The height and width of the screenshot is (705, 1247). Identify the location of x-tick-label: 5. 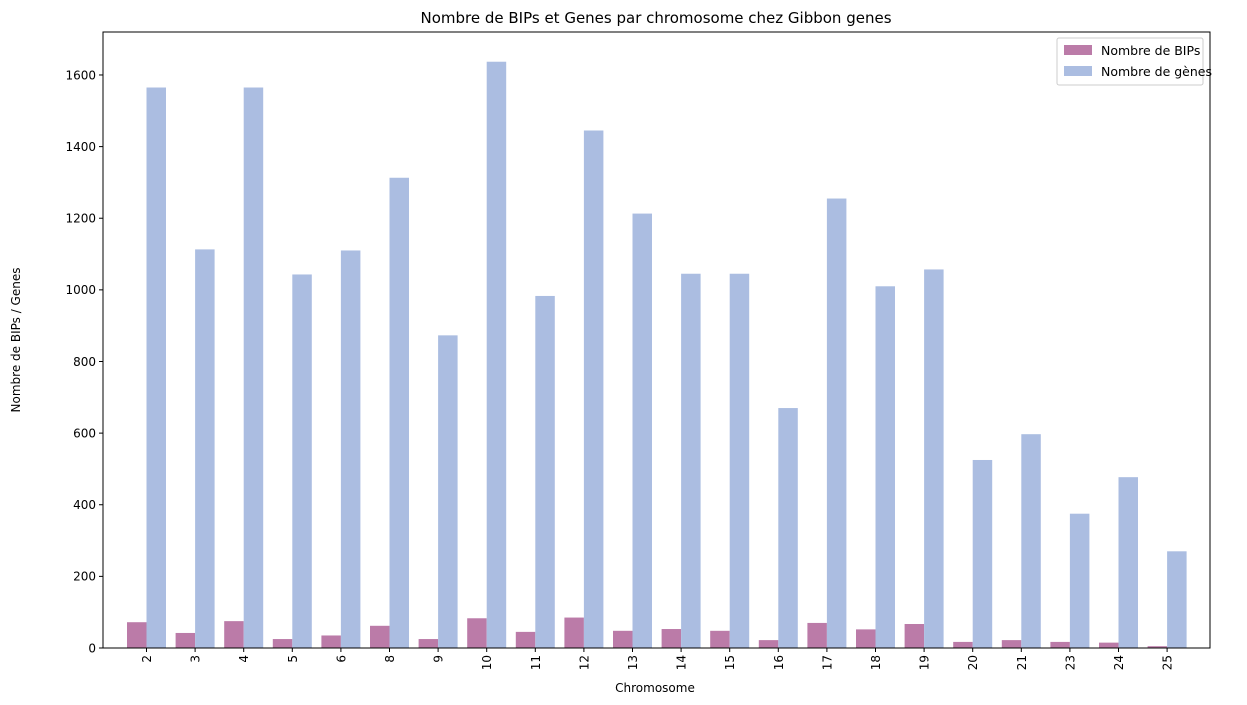
(293, 659).